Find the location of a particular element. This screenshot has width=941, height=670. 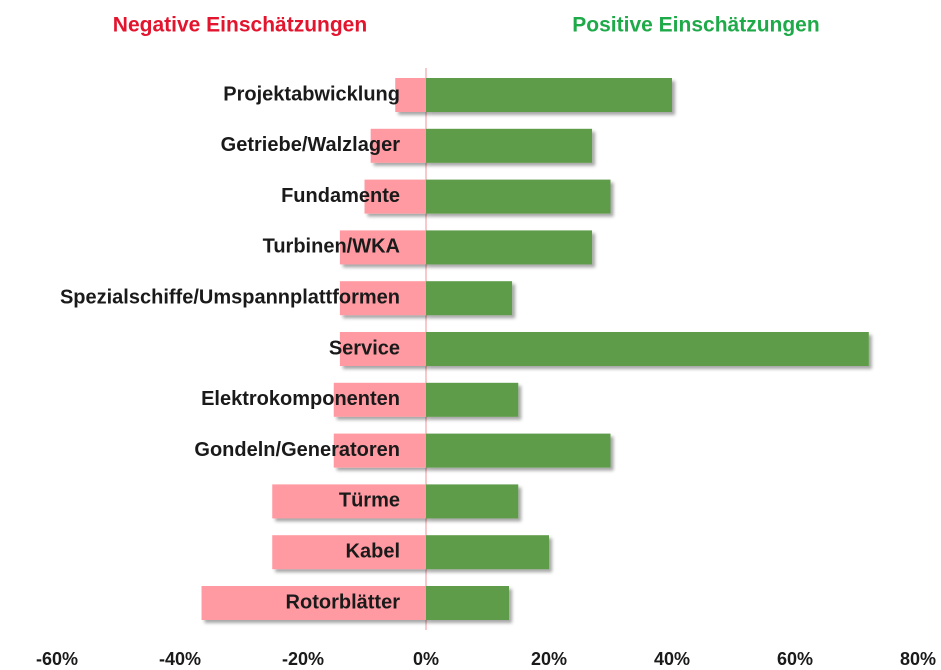

x-tick-label: 0% is located at coordinates (426, 659).